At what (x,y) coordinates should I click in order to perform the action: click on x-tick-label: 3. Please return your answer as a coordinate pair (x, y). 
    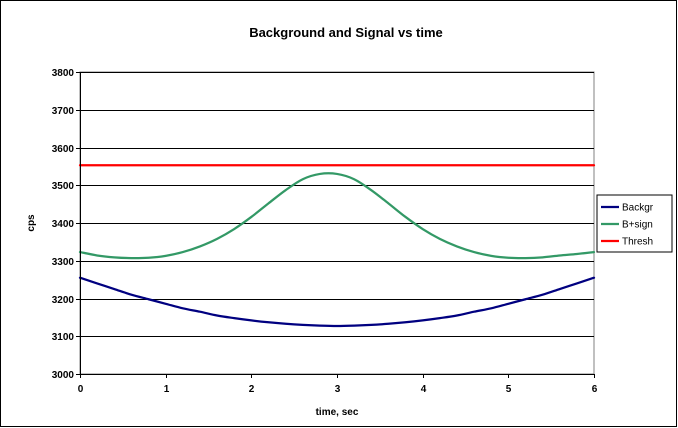
    Looking at the image, I should click on (338, 389).